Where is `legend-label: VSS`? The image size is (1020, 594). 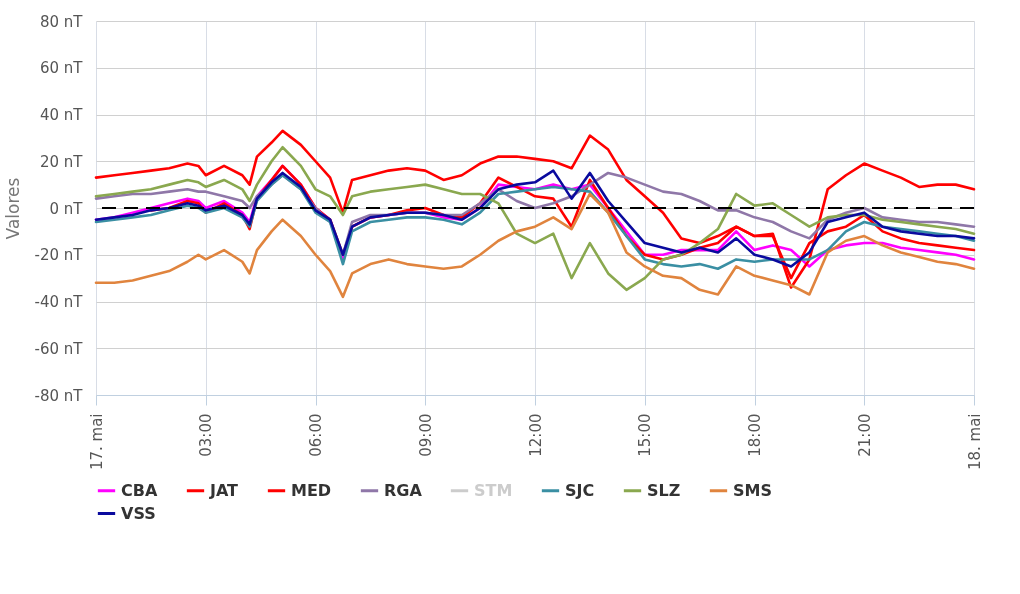
legend-label: VSS is located at coordinates (138, 513).